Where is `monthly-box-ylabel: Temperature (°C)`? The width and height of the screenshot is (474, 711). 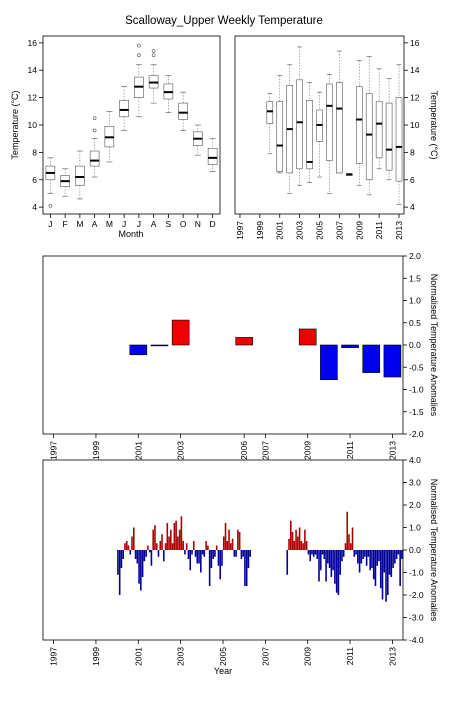 monthly-box-ylabel: Temperature (°C) is located at coordinates (15, 124).